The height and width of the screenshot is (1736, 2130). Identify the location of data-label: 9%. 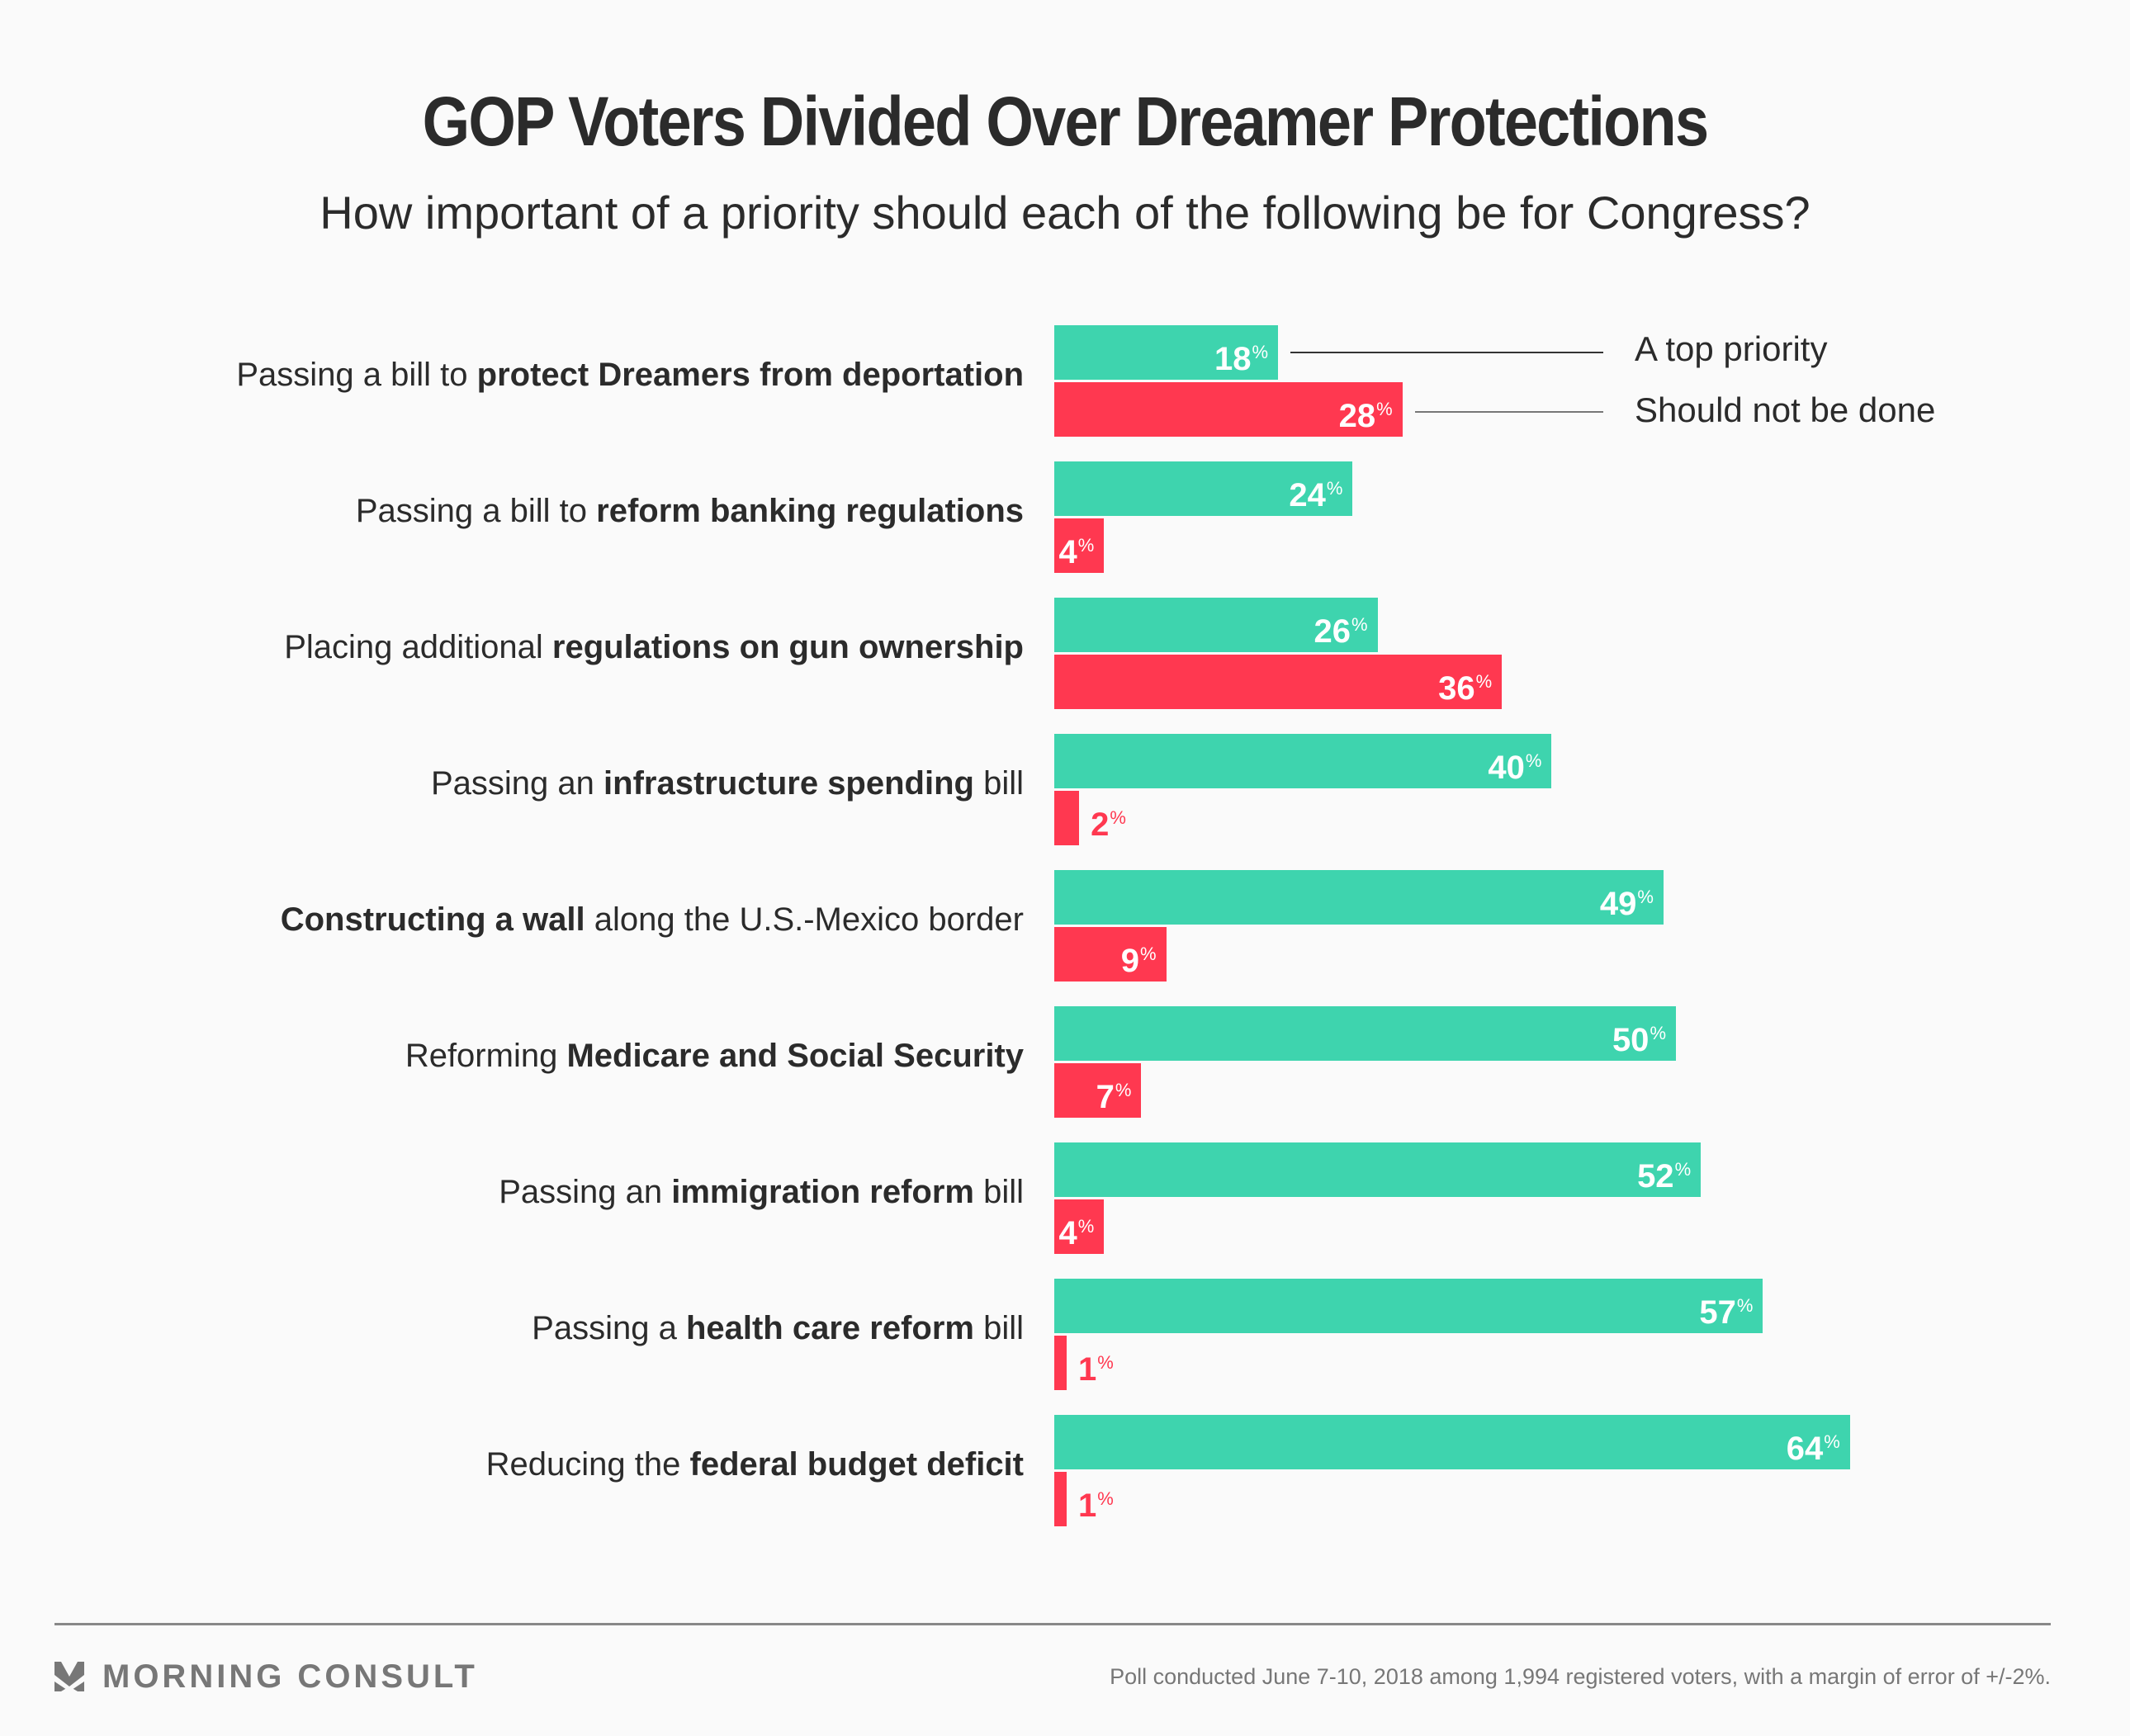
(1139, 958).